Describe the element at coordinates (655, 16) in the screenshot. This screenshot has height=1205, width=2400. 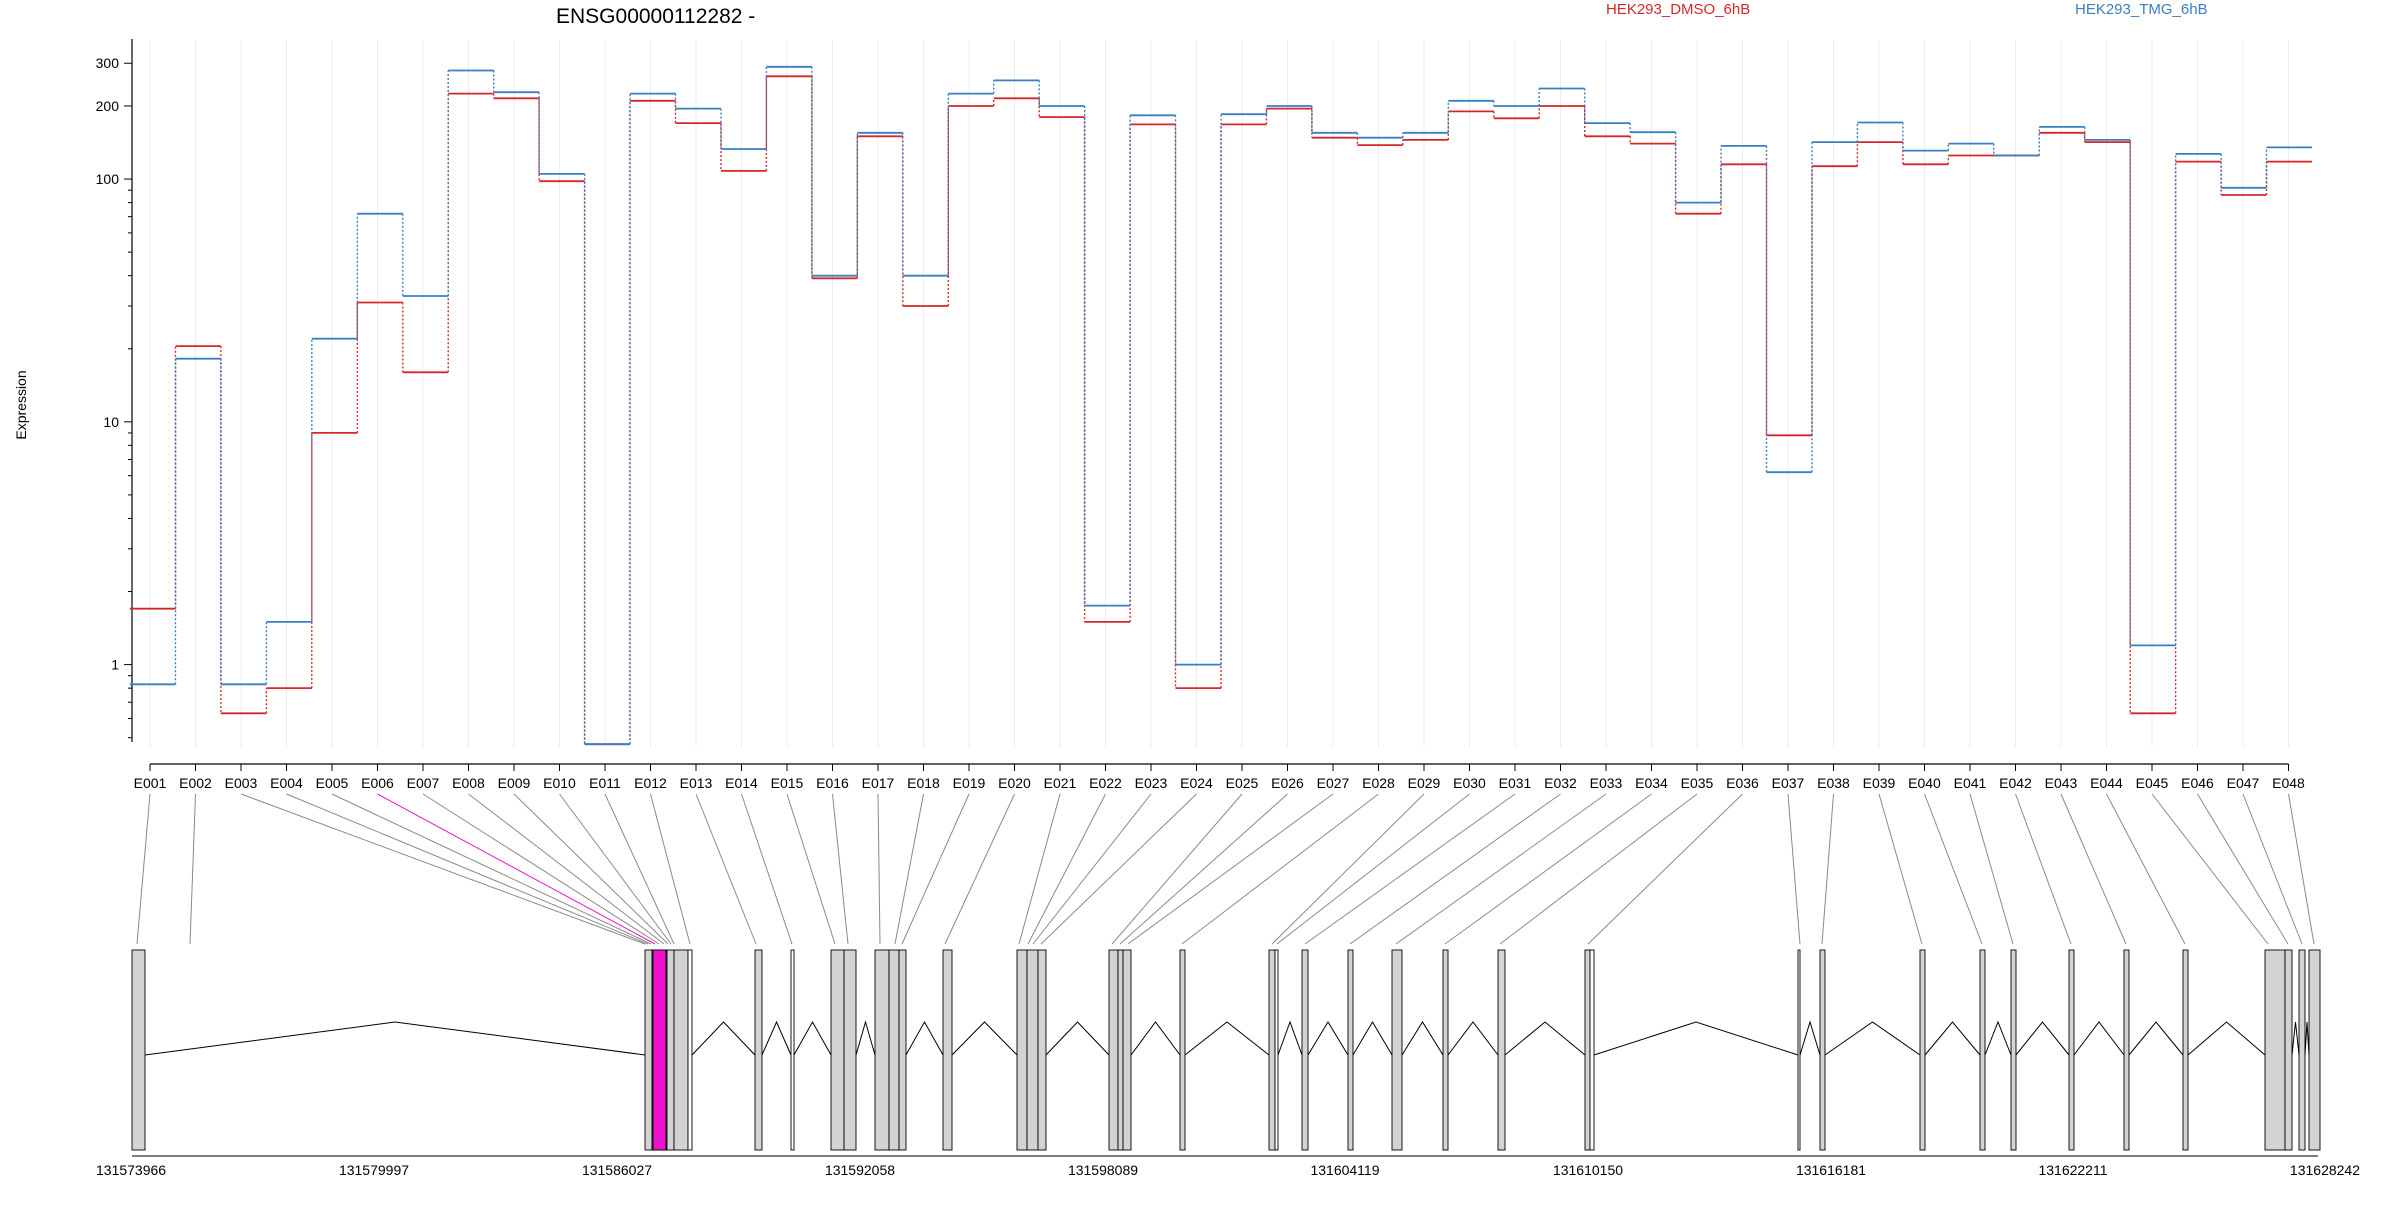
I see `chart-title: ENSG00000112282 -` at that location.